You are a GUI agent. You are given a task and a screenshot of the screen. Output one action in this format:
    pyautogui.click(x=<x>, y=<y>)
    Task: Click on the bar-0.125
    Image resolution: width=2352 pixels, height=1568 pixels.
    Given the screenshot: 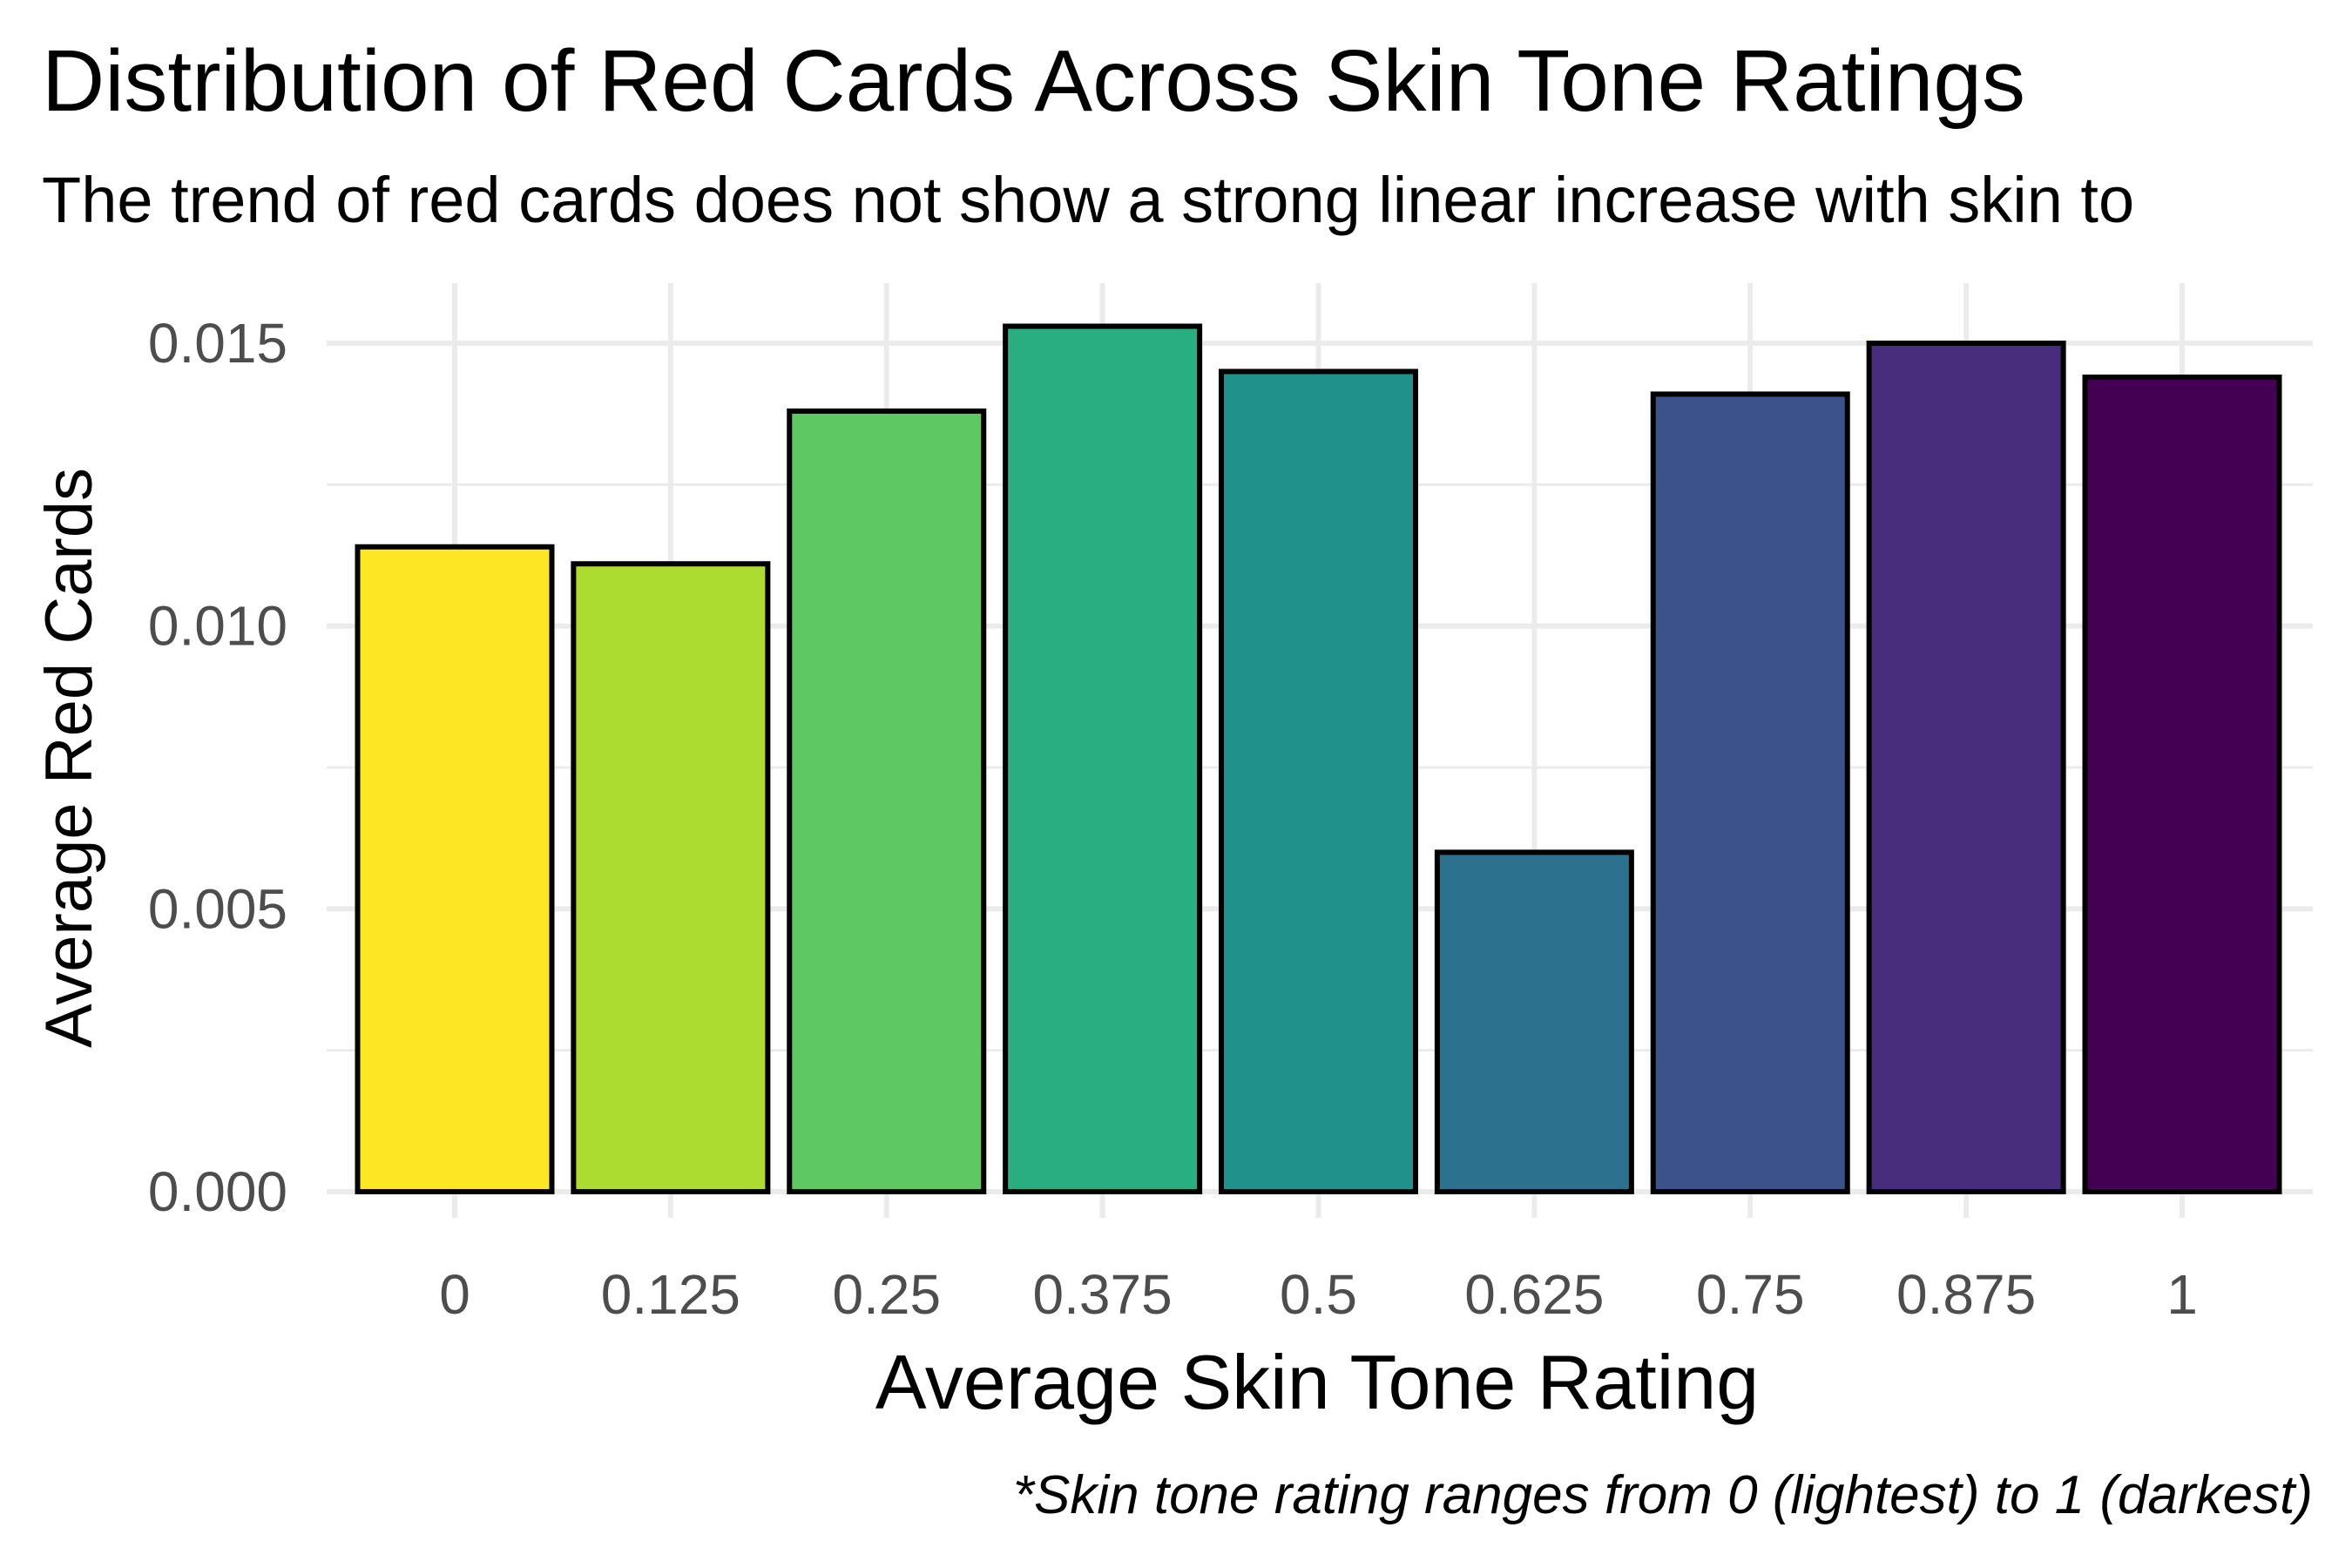 What is the action you would take?
    pyautogui.click(x=671, y=877)
    